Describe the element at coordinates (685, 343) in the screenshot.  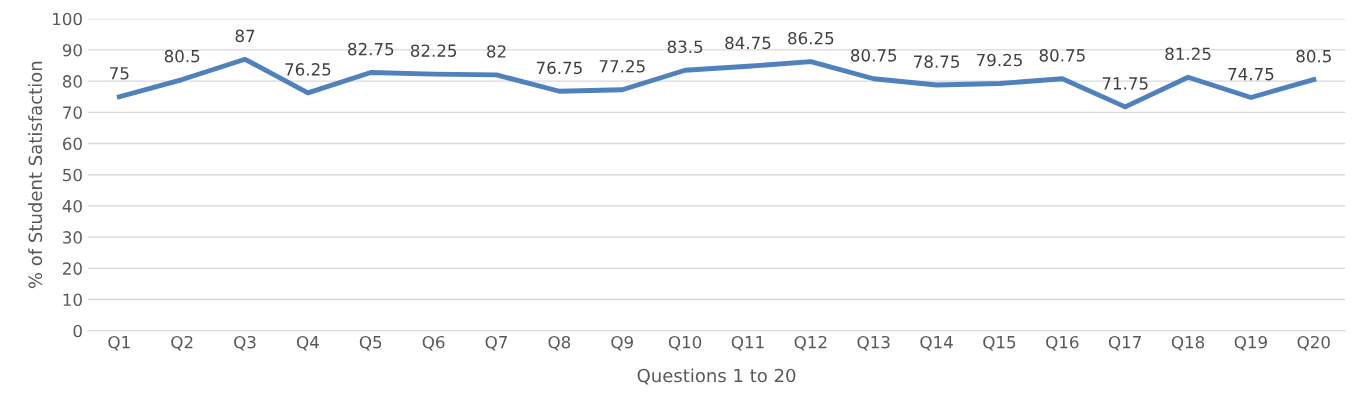
I see `x-tick-label: Q10` at that location.